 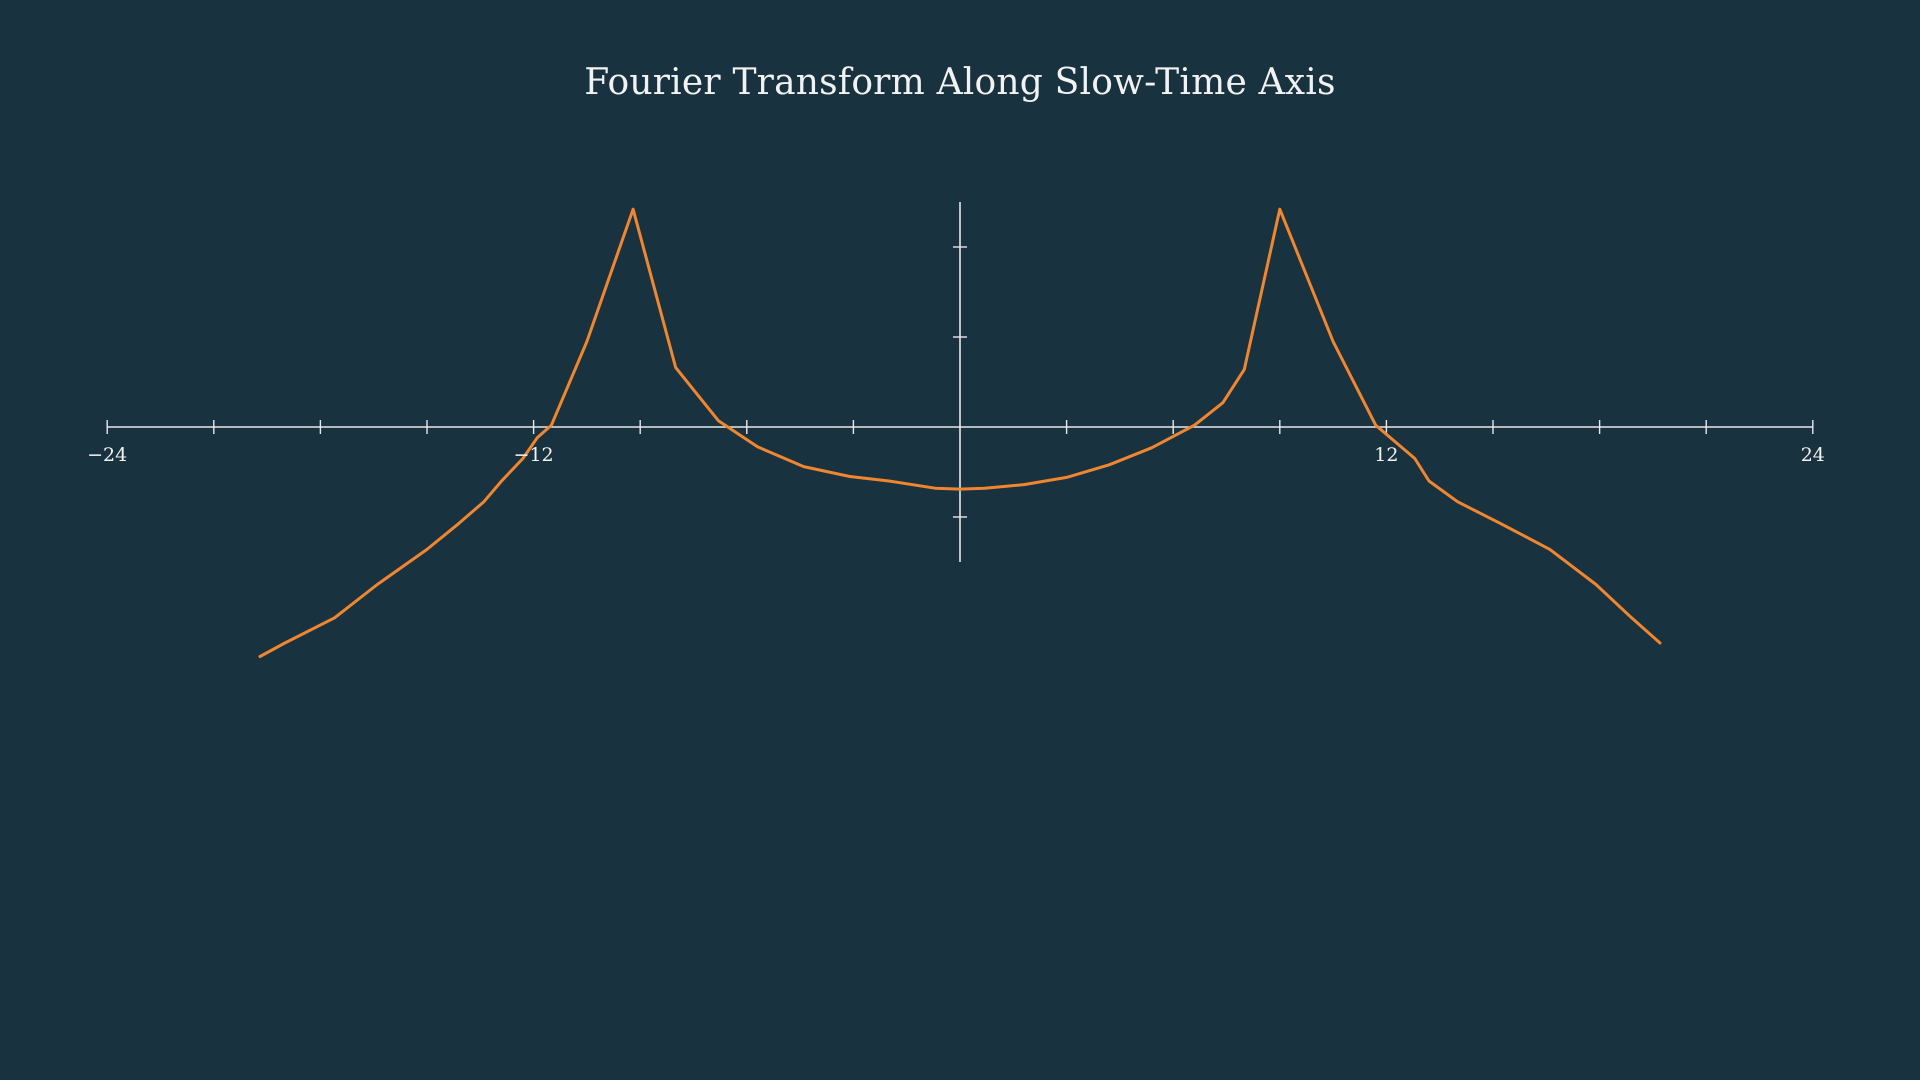 What do you see at coordinates (956, 455) in the screenshot?
I see `tick-labels: −24 −12 12 24` at bounding box center [956, 455].